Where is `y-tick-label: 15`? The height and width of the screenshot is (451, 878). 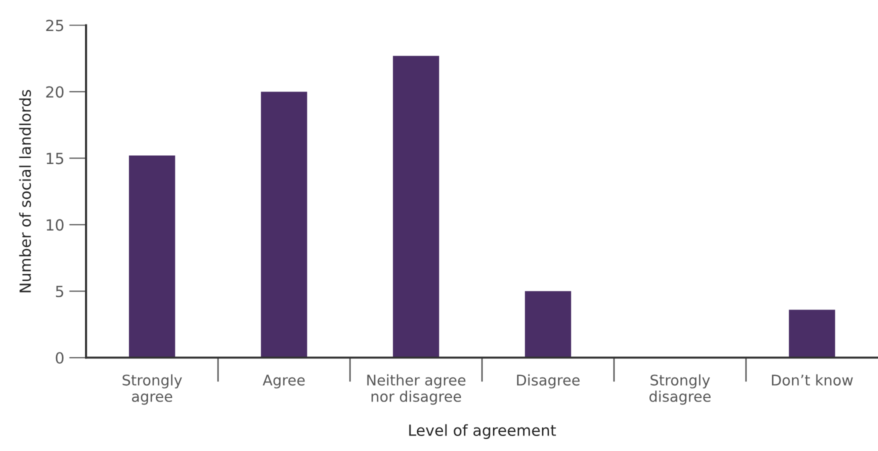 y-tick-label: 15 is located at coordinates (55, 158).